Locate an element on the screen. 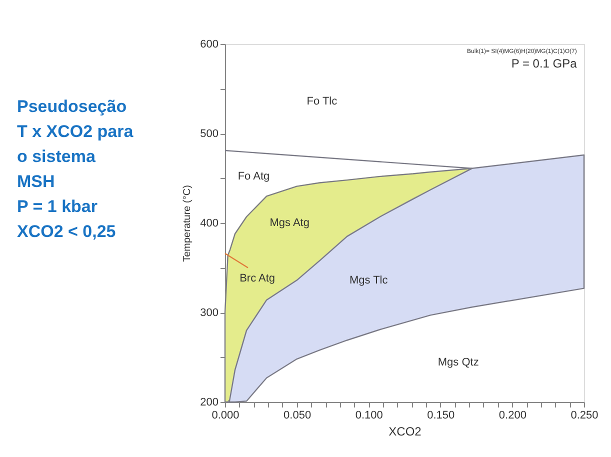 This screenshot has height=457, width=611. annotation: Fo Atg is located at coordinates (254, 176).